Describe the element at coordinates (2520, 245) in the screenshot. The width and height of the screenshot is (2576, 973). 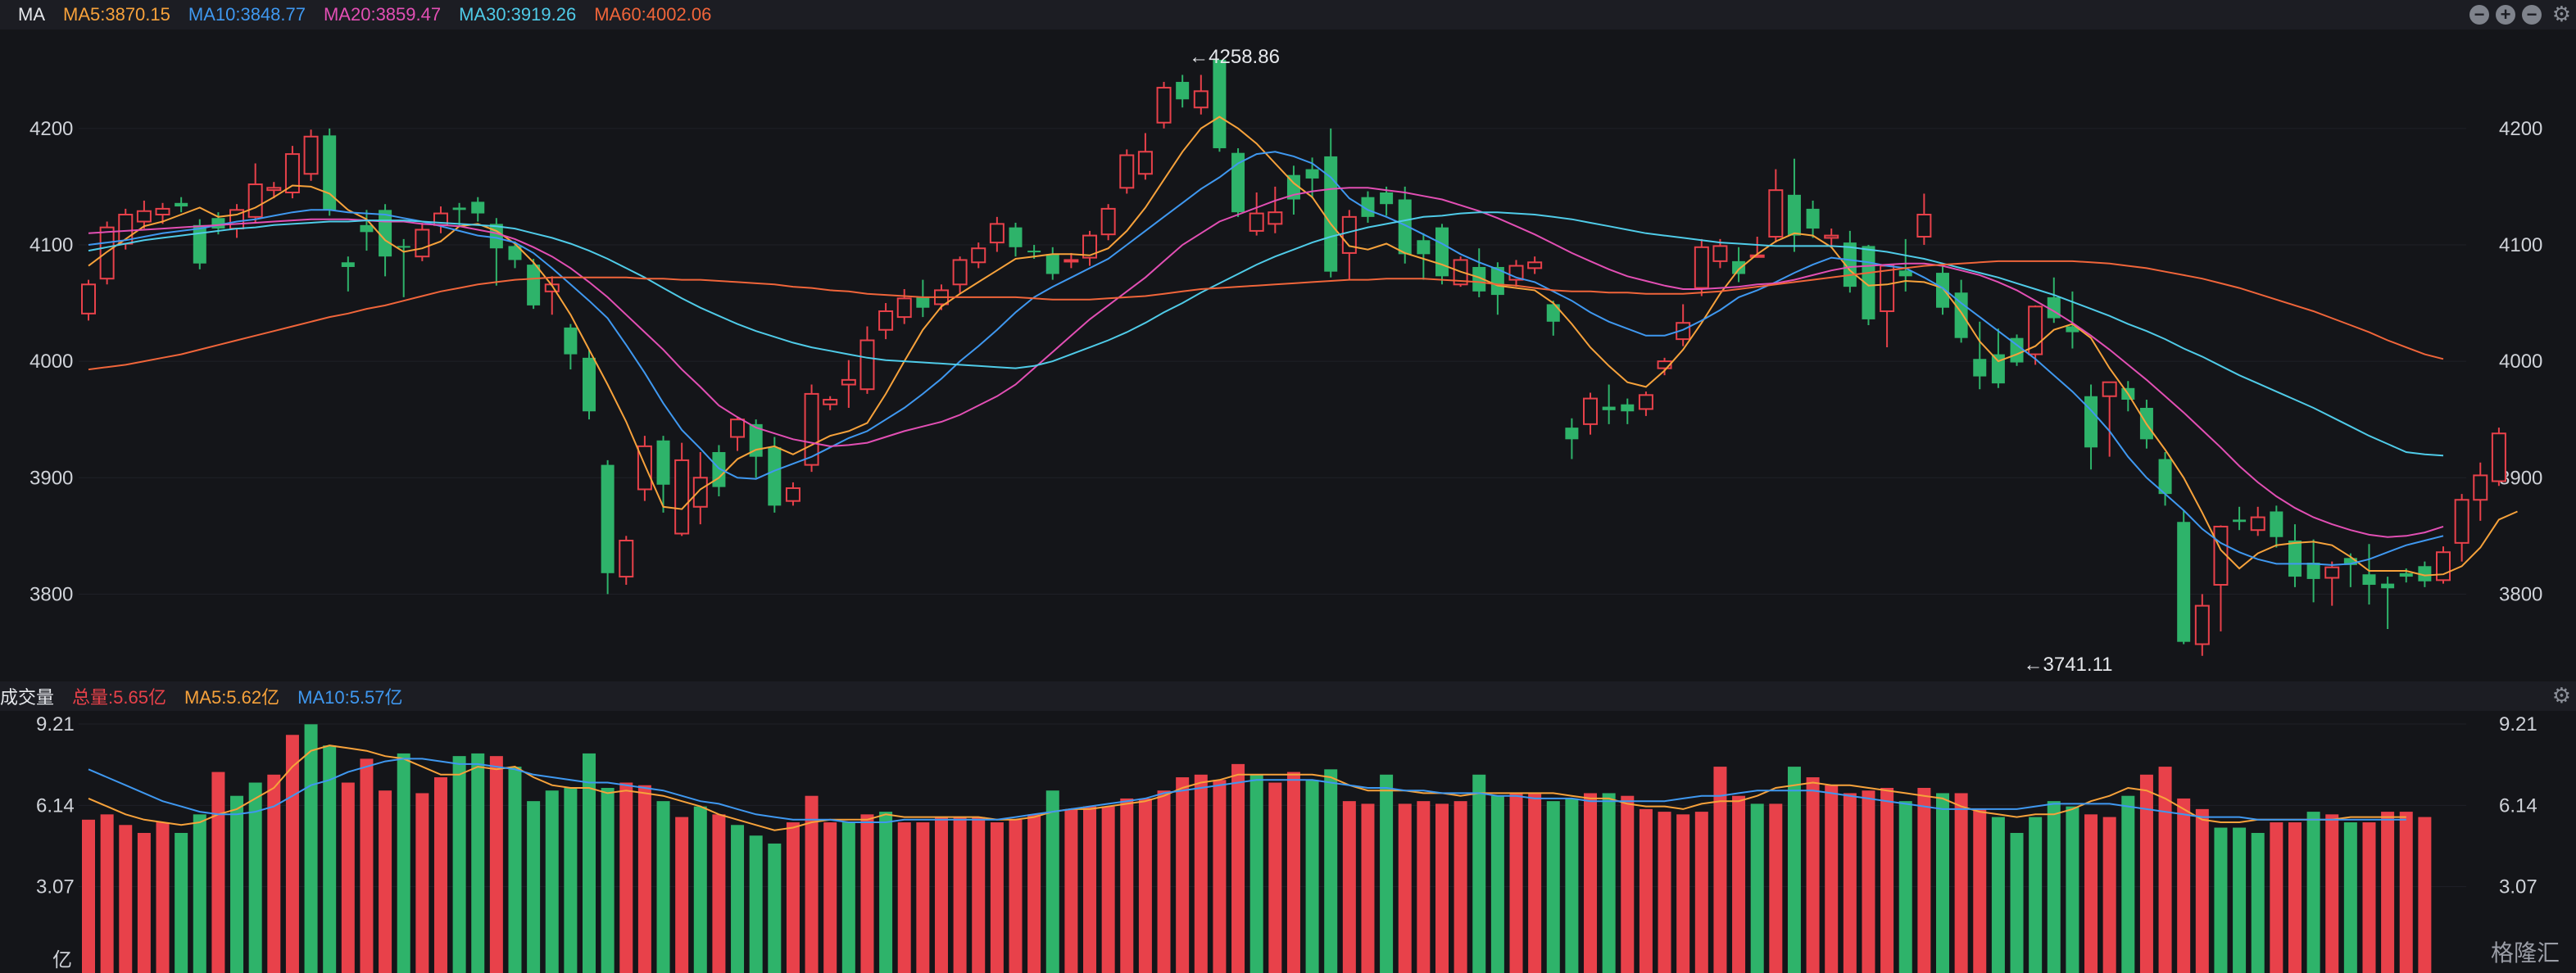
I see `y-tick-label-right: 4100` at that location.